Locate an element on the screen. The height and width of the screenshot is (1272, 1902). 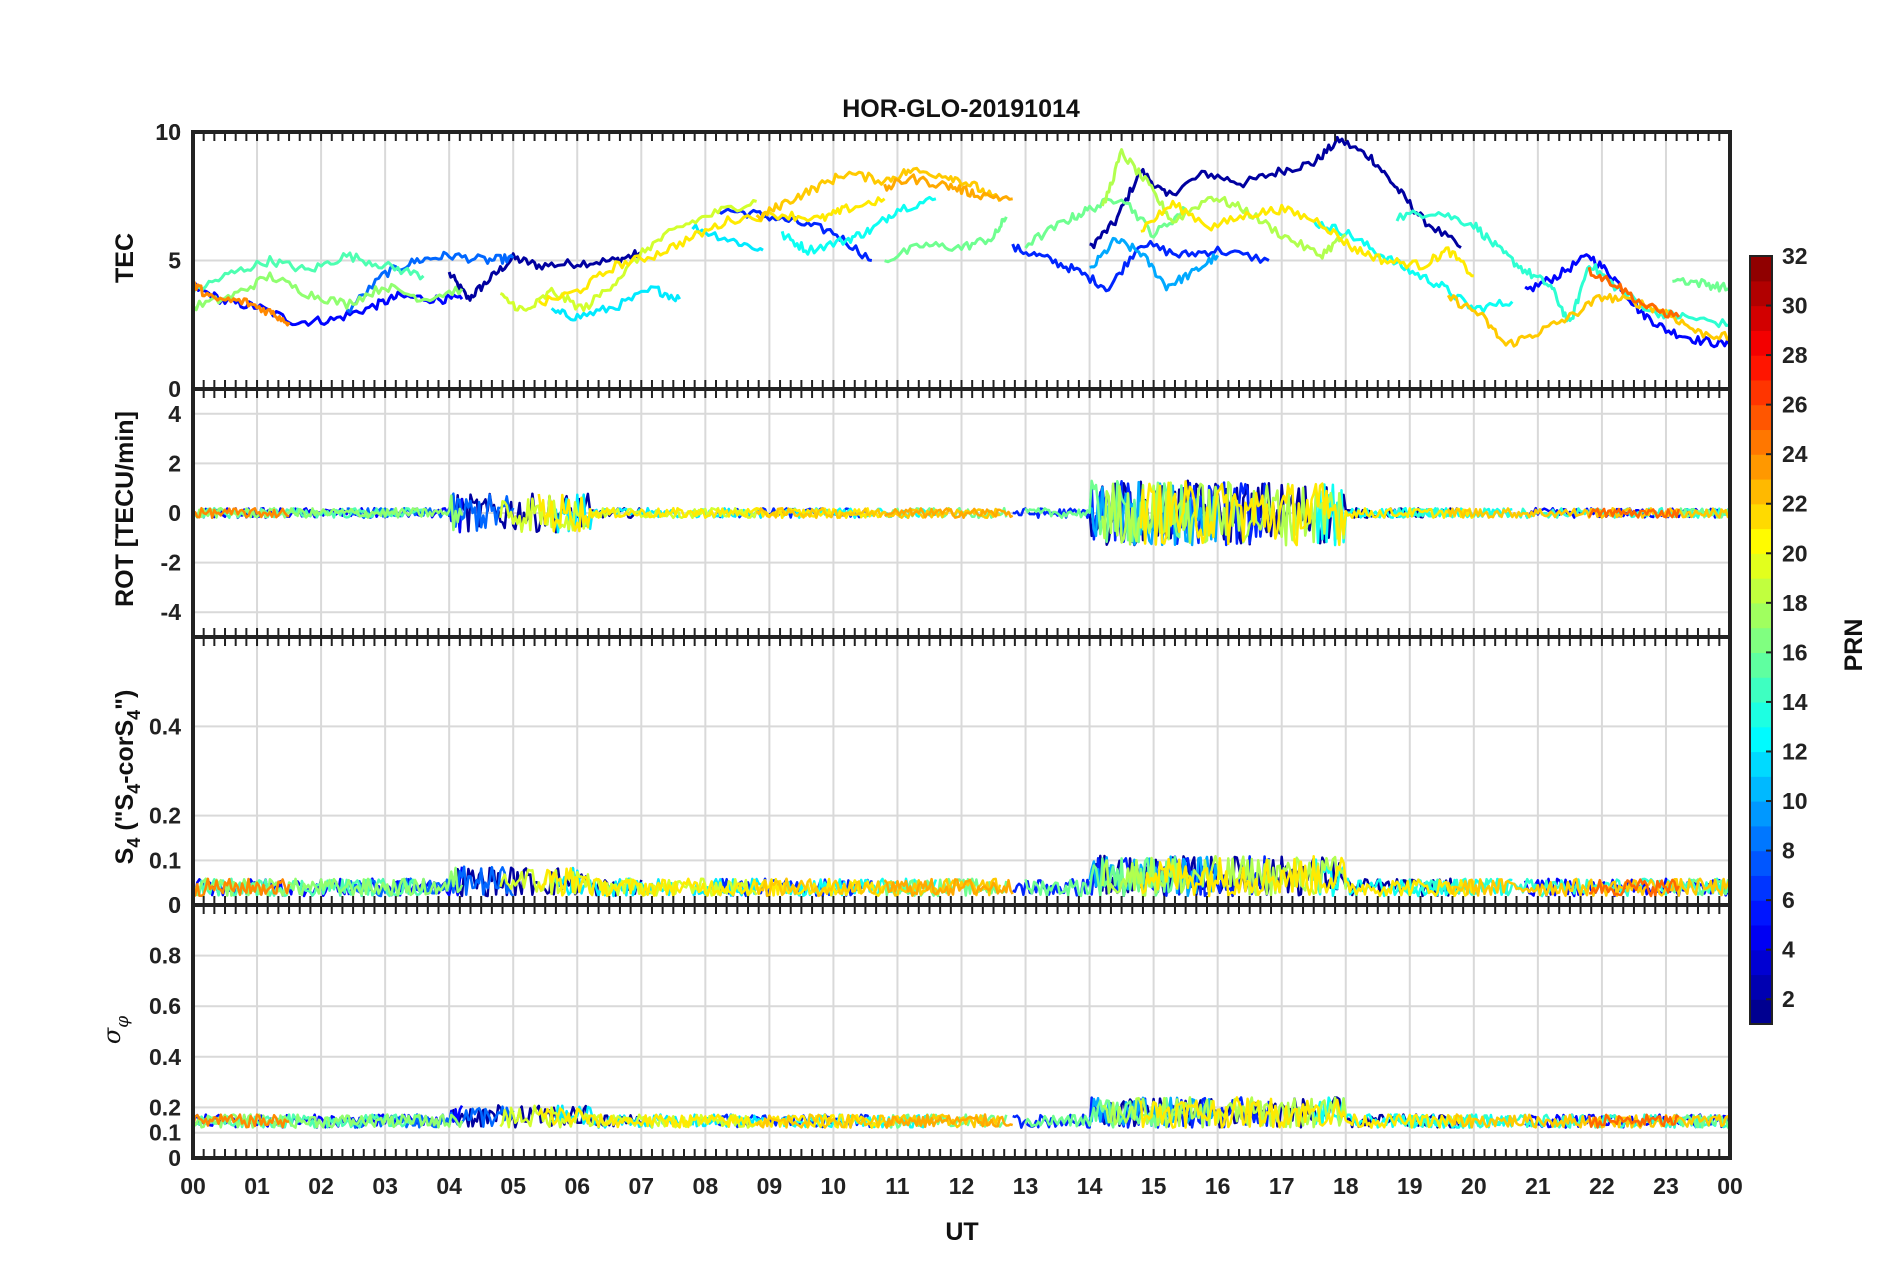
x-tick-label: 00 is located at coordinates (193, 1186).